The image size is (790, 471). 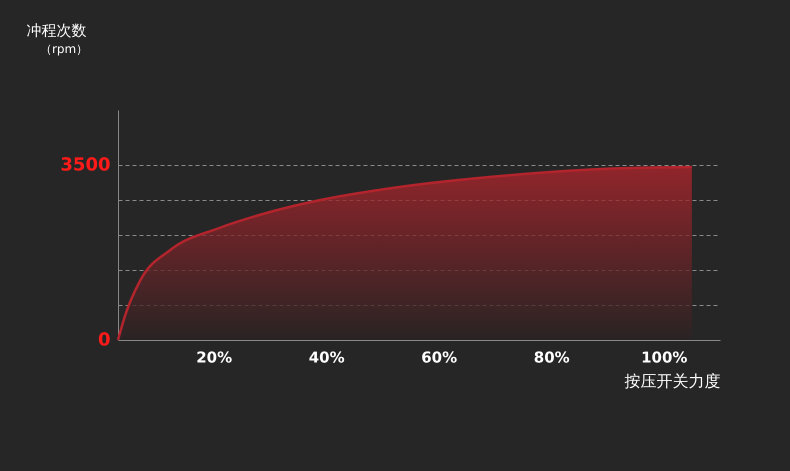 I want to click on text: （rpm）, so click(x=64, y=49).